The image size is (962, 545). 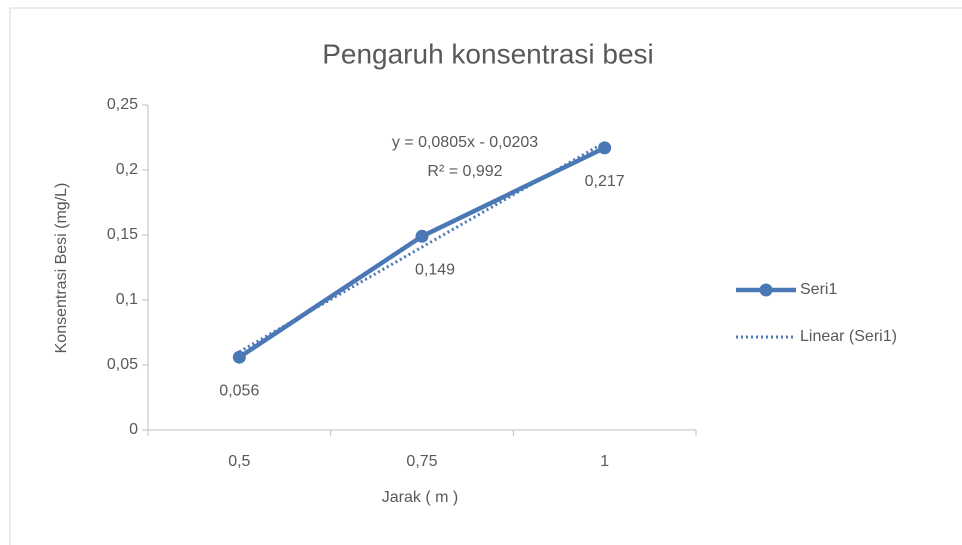 What do you see at coordinates (848, 336) in the screenshot?
I see `legend-label: Linear (Seri1)` at bounding box center [848, 336].